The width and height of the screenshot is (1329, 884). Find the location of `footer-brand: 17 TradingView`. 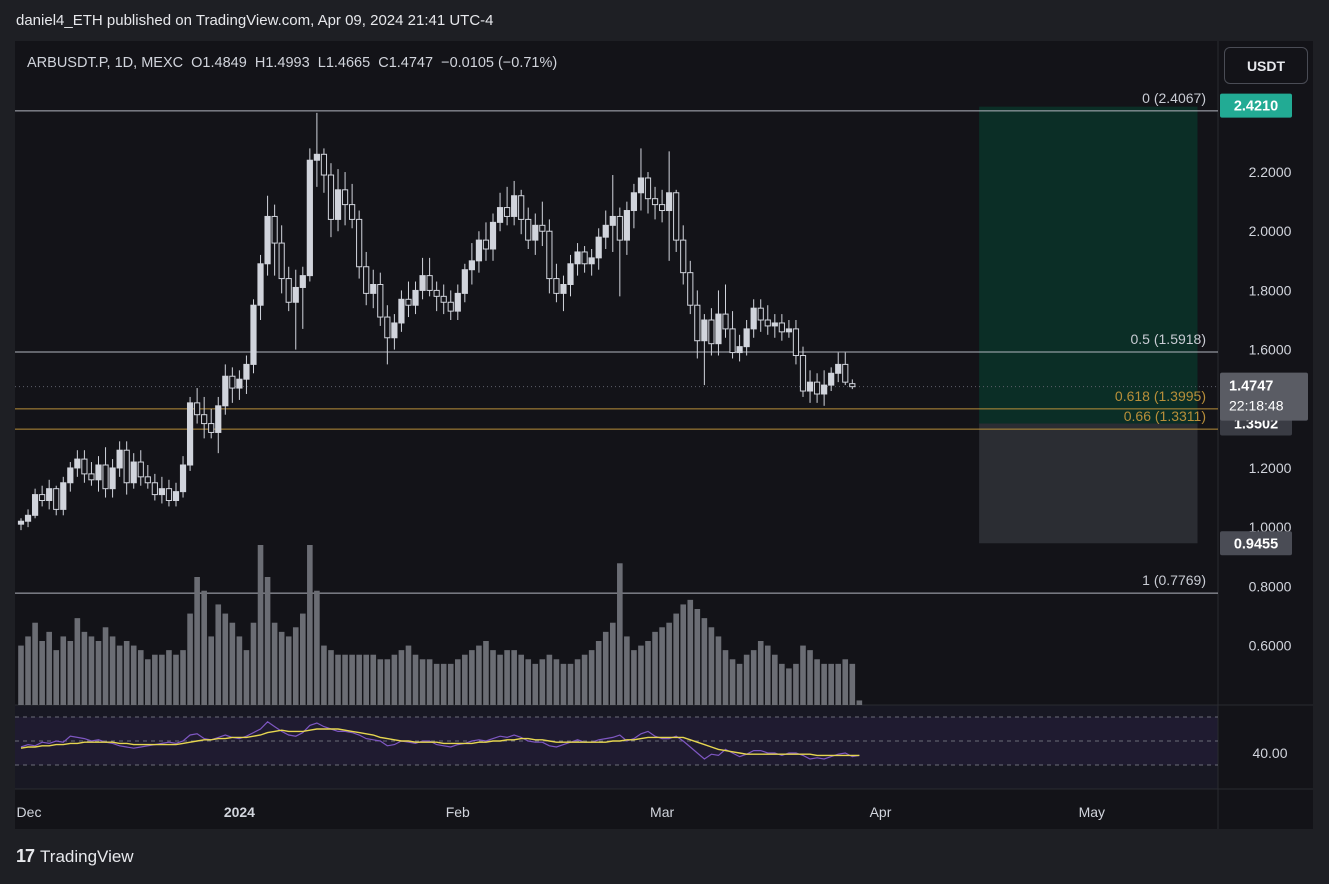

footer-brand: 17 TradingView is located at coordinates (75, 856).